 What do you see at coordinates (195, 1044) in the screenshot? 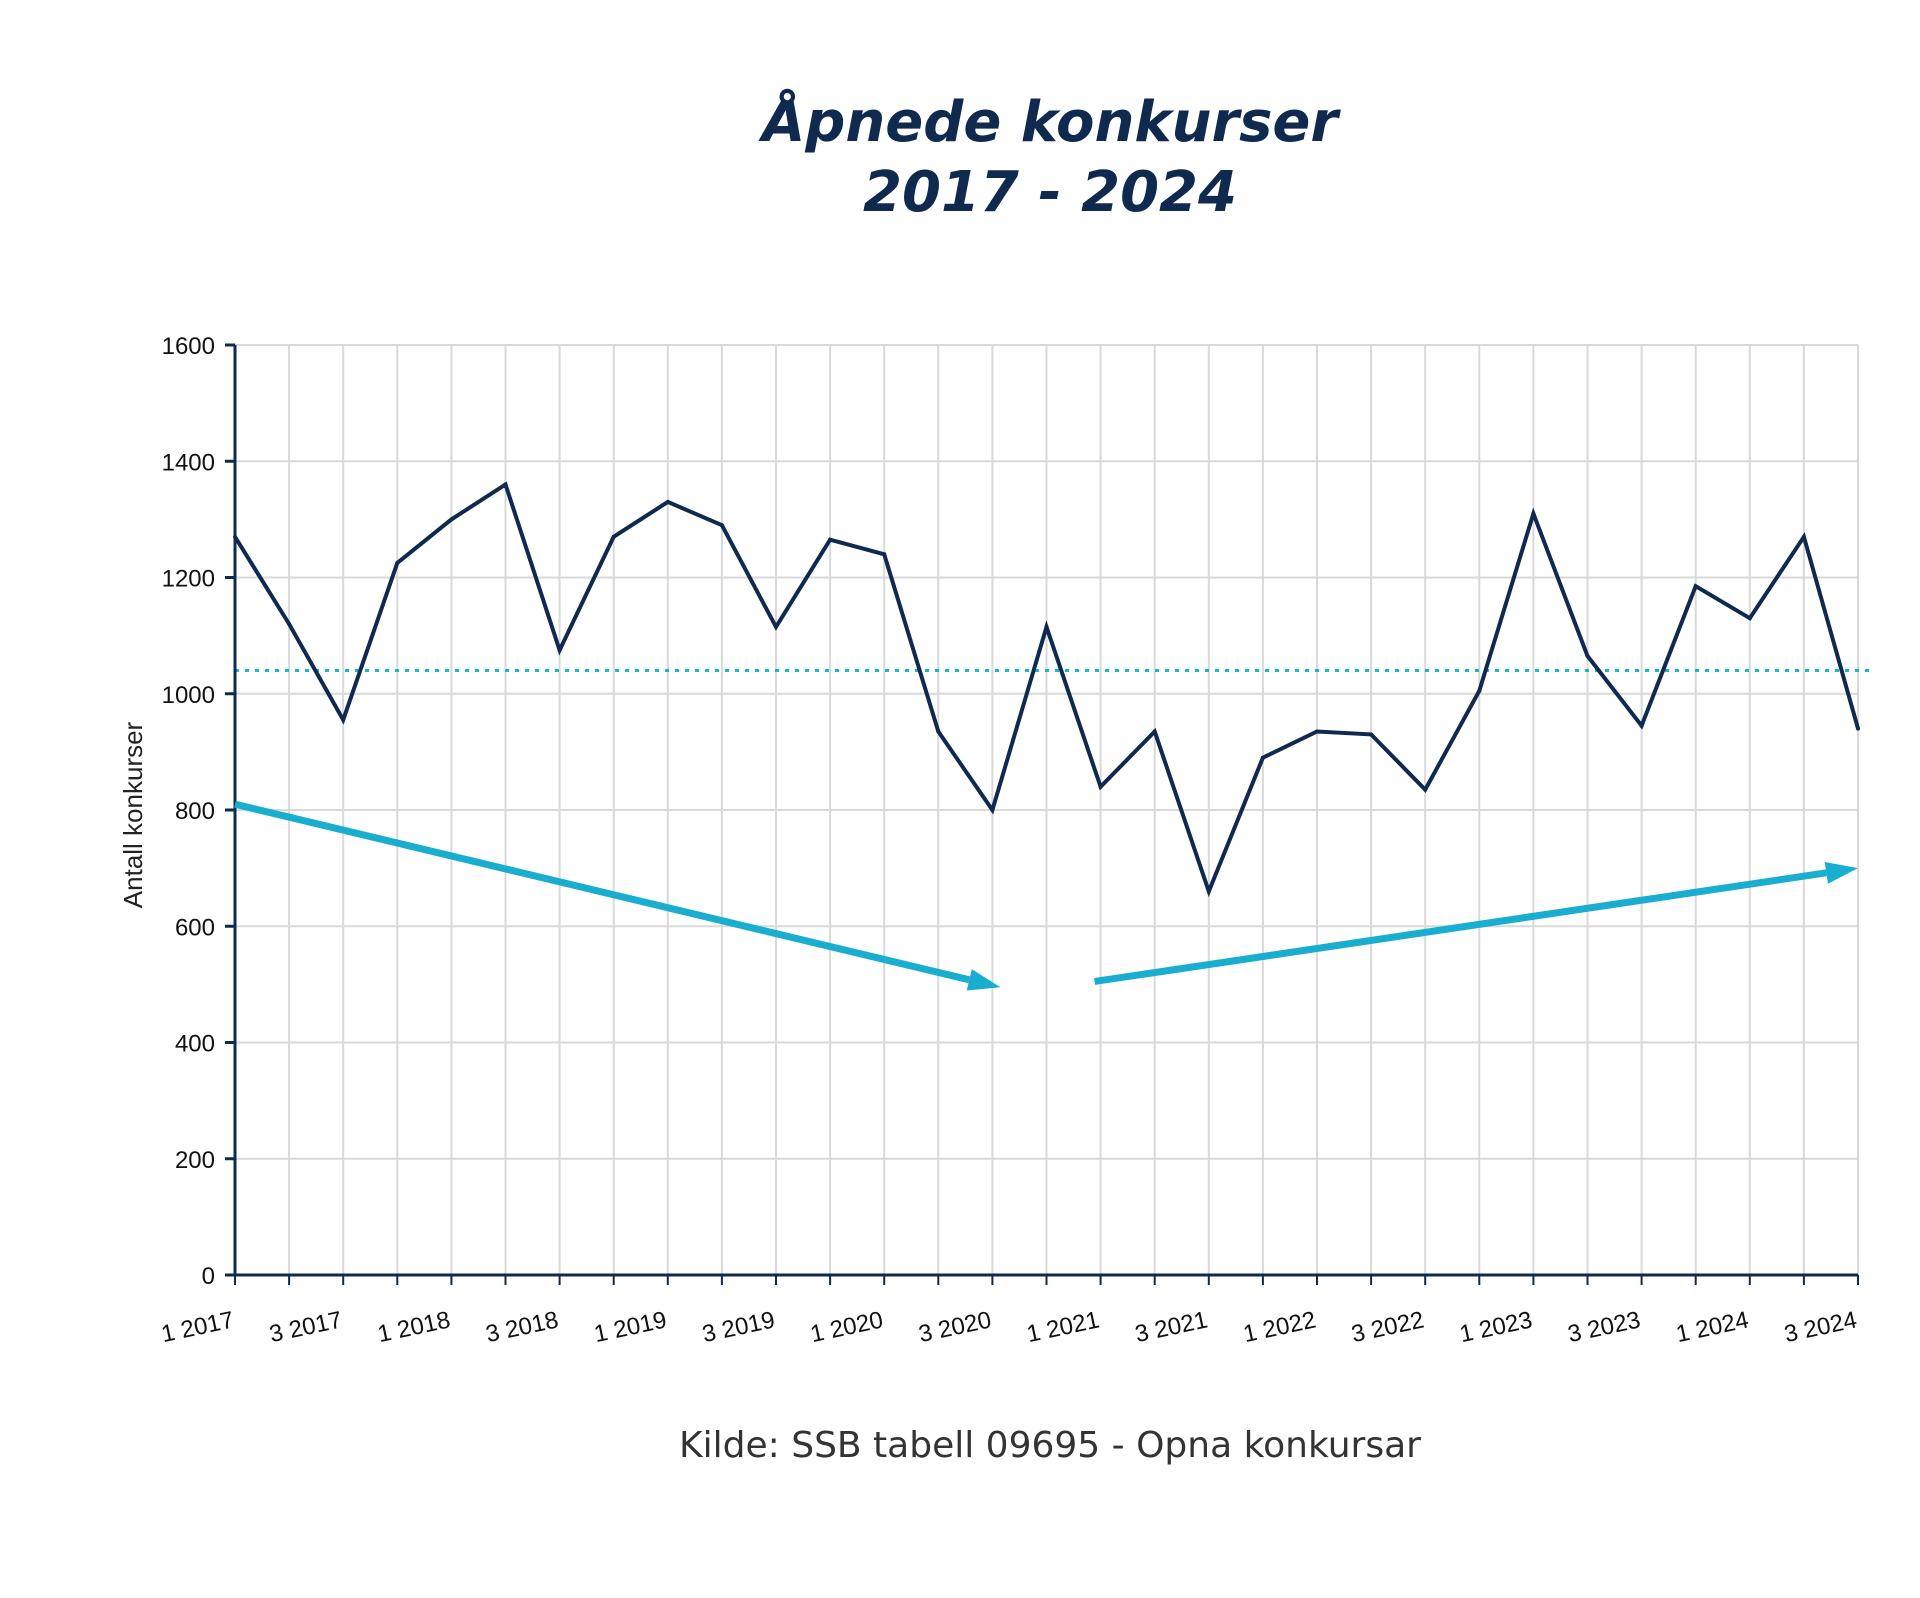
I see `y-tick-label: 400` at bounding box center [195, 1044].